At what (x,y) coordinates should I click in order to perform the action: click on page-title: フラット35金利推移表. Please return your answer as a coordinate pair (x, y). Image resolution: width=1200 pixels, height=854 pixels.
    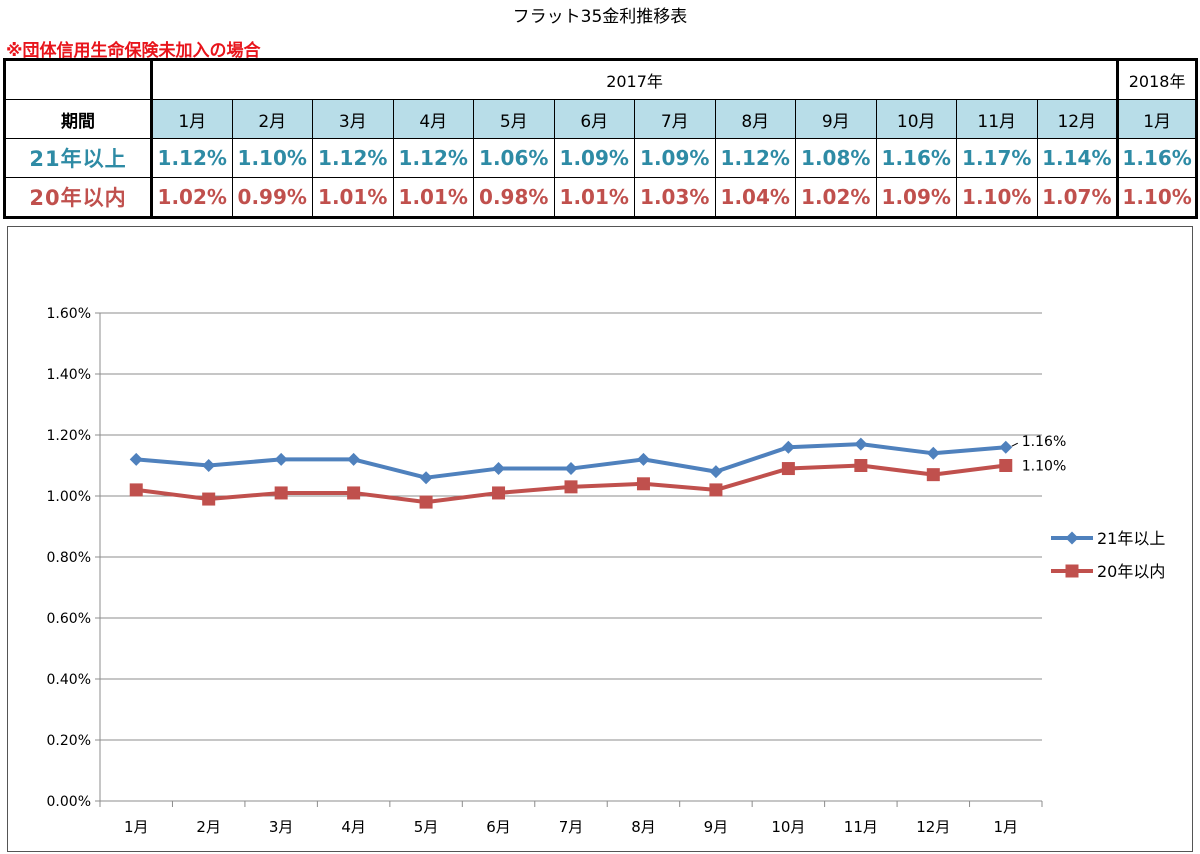
    Looking at the image, I should click on (600, 17).